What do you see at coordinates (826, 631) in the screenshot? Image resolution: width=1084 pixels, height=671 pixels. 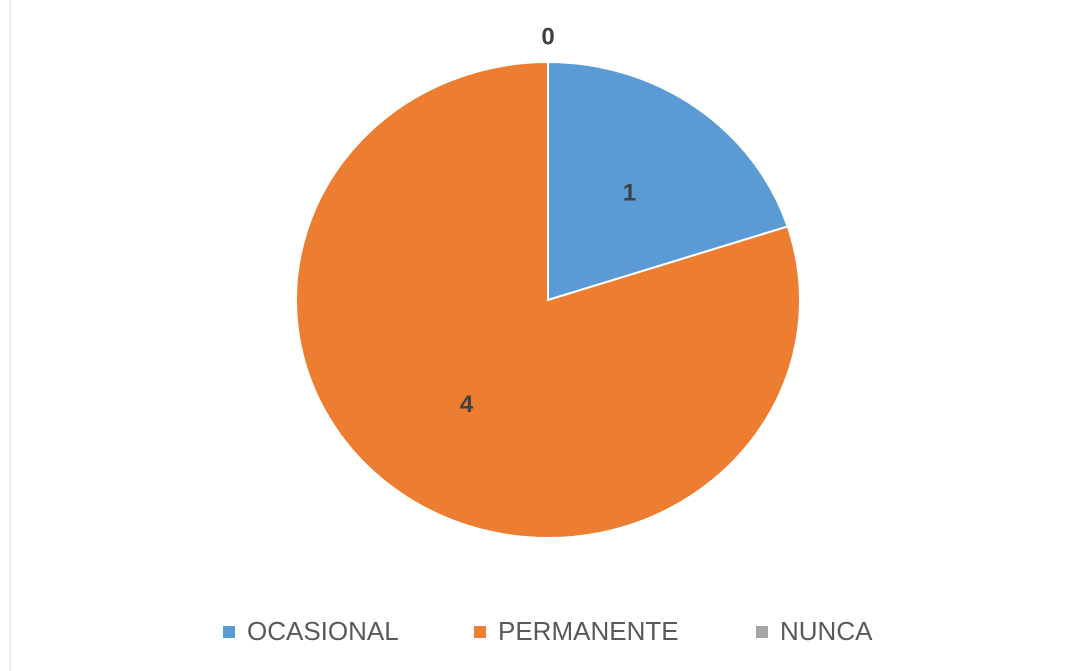 I see `legend-label: NUNCA` at bounding box center [826, 631].